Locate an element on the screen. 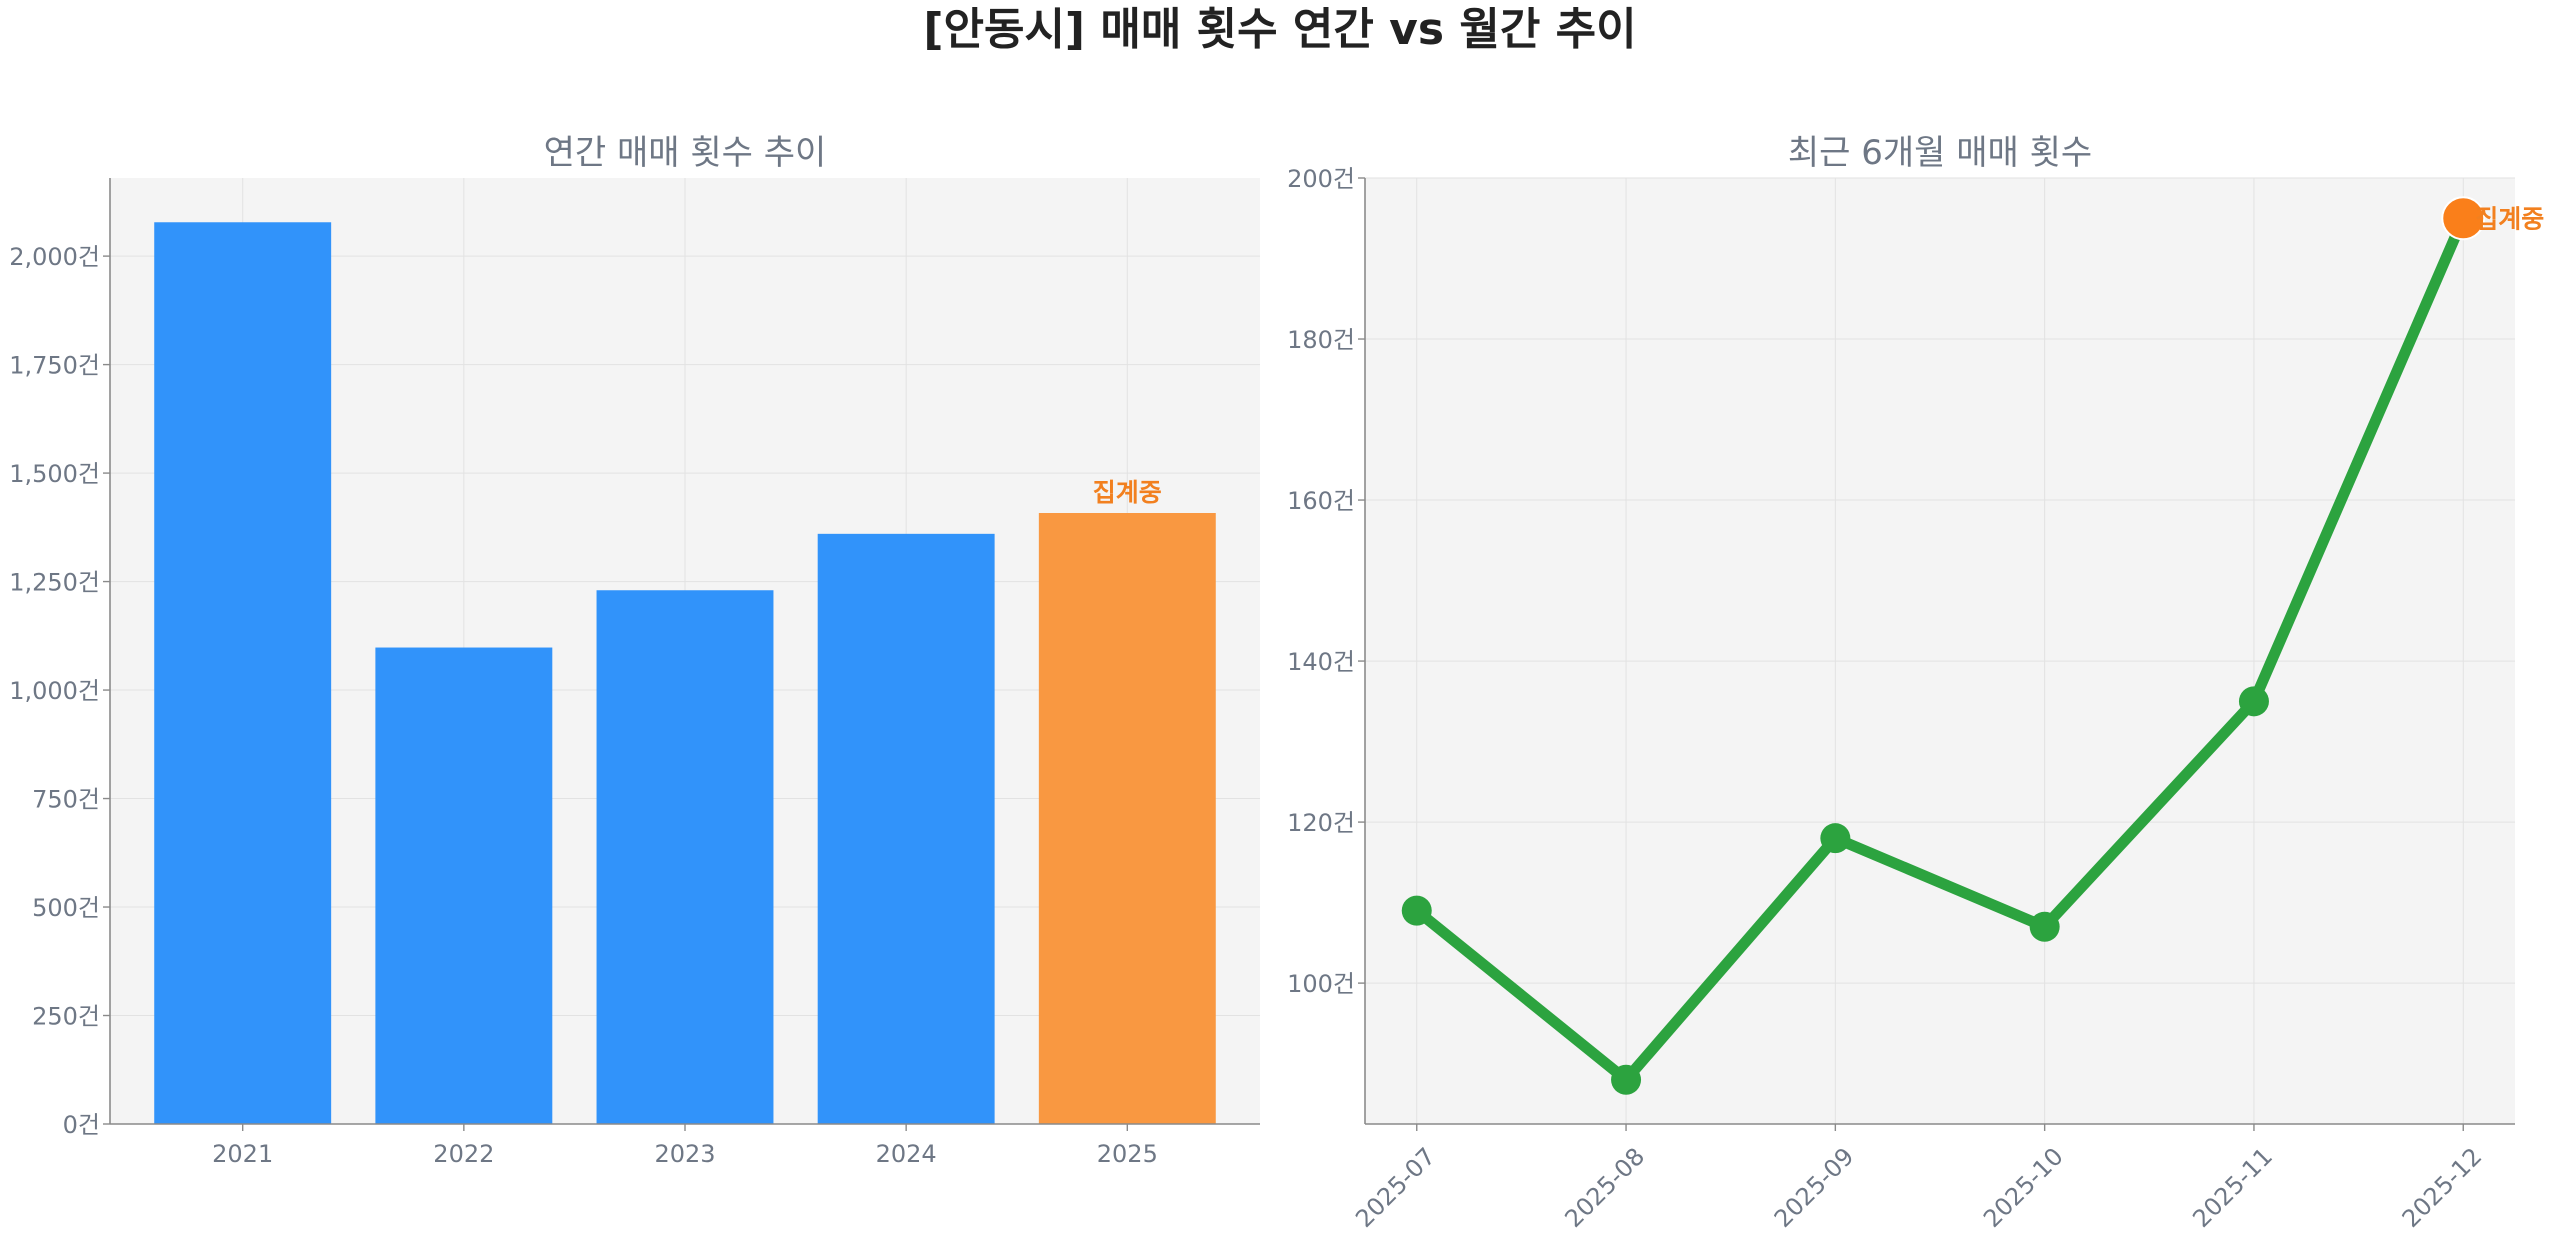 The width and height of the screenshot is (2560, 1234). chart2-title: 최근 6개월 매매 횟수 is located at coordinates (1940, 153).